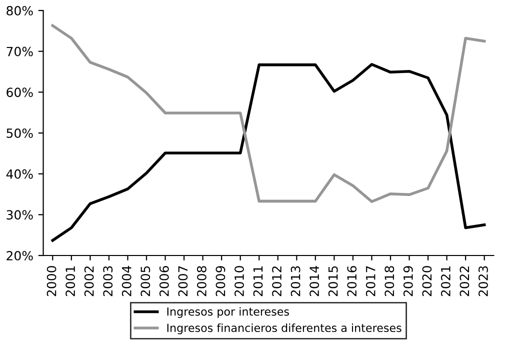  I want to click on x-tick-label: 2013, so click(295, 281).